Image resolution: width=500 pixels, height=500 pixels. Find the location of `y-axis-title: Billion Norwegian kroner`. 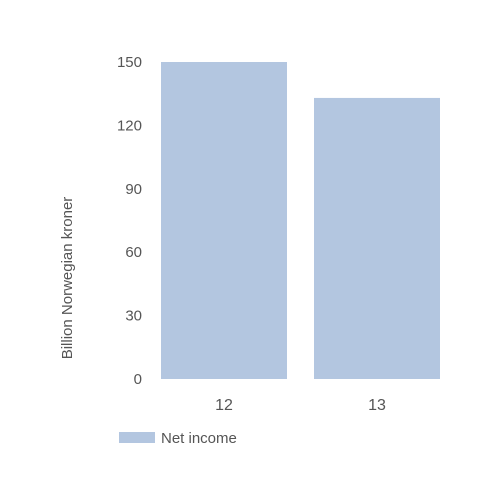

y-axis-title: Billion Norwegian kroner is located at coordinates (67, 278).